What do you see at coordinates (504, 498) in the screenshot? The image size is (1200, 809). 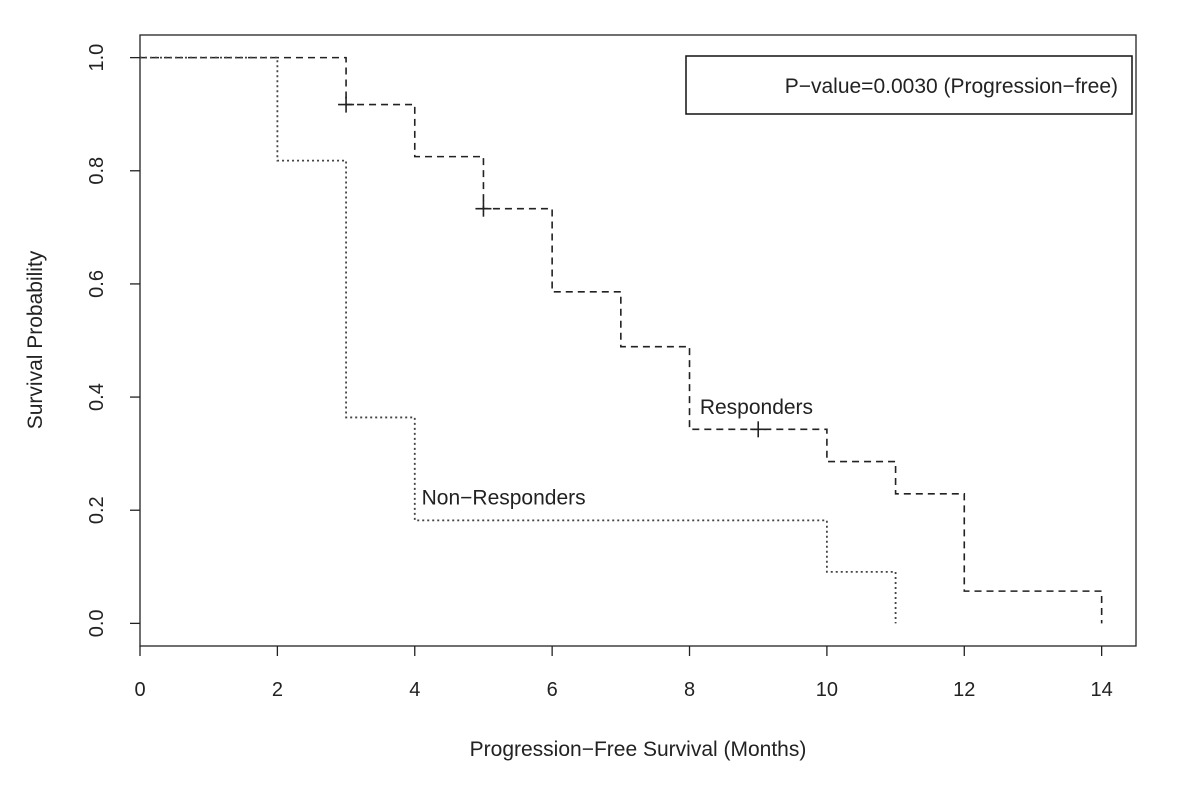 I see `series-label: Non−Responders` at bounding box center [504, 498].